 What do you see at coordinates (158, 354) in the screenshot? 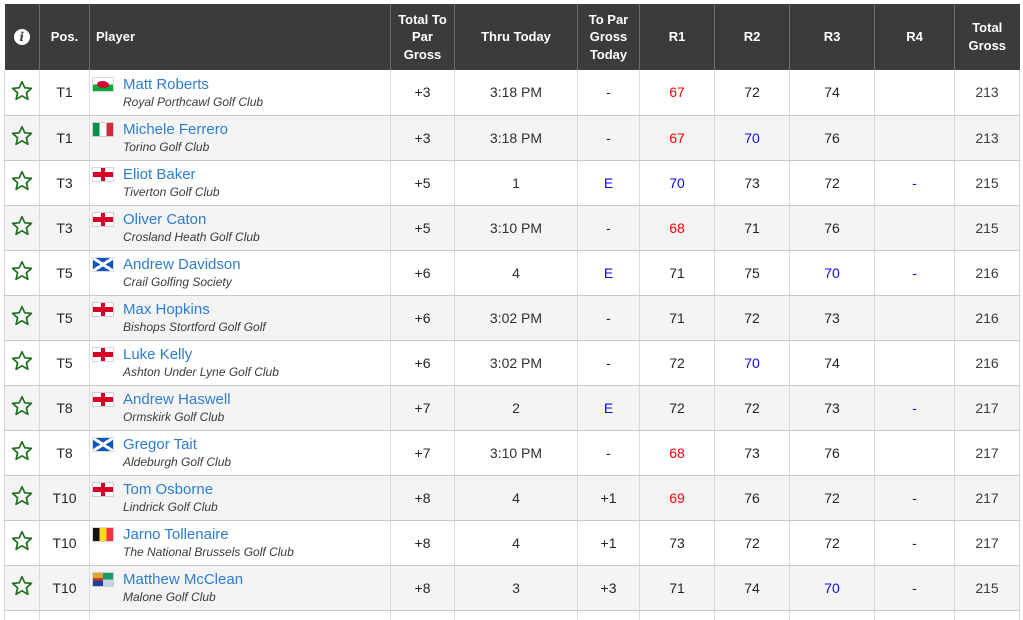
I see `player-name-link: Luke Kelly` at bounding box center [158, 354].